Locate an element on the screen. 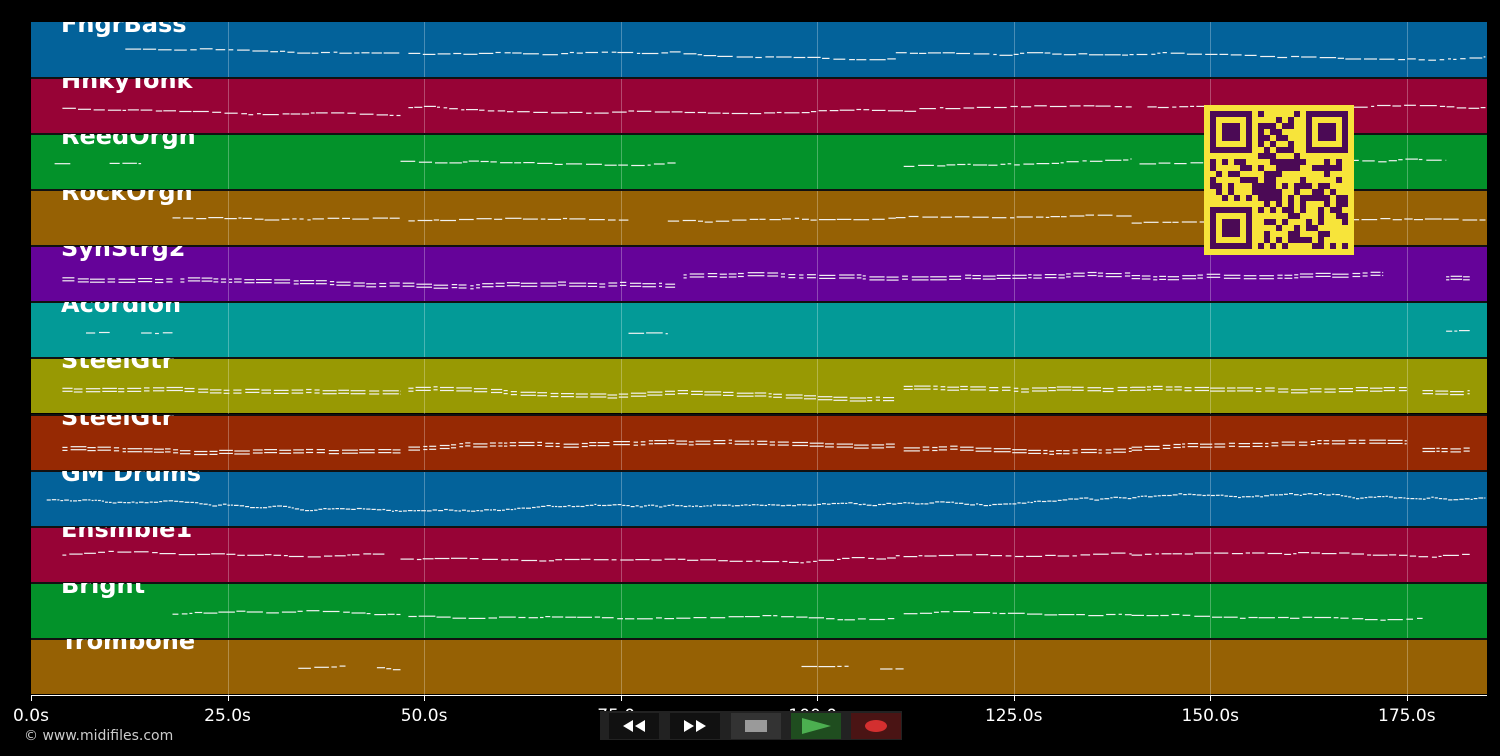 Image resolution: width=1500 pixels, height=756 pixels. track-lane: Ensmble1 is located at coordinates (759, 554).